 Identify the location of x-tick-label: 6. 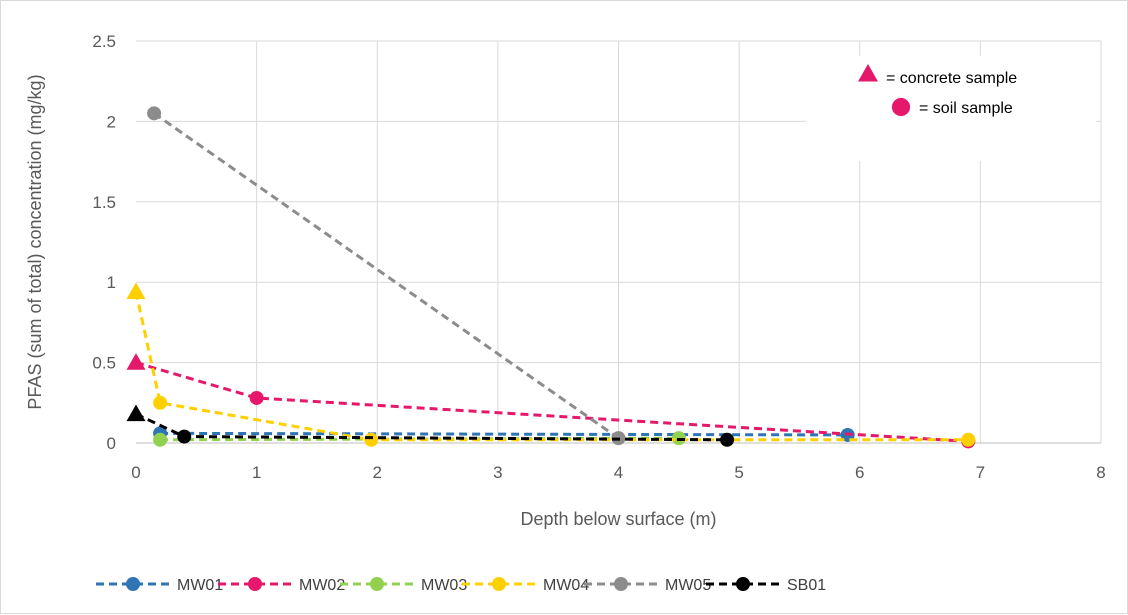
(859, 472).